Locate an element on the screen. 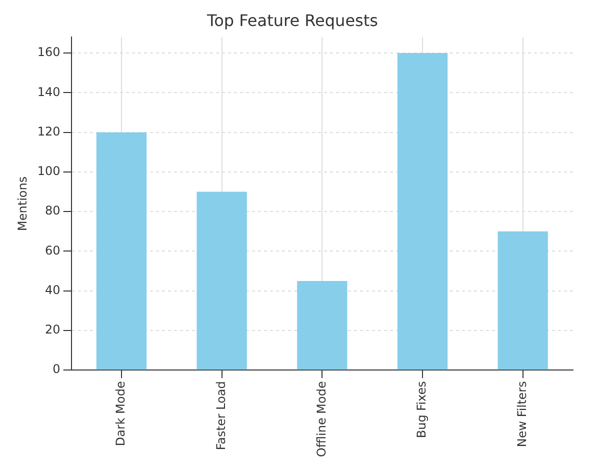  y-tick-label: 120 is located at coordinates (48, 131).